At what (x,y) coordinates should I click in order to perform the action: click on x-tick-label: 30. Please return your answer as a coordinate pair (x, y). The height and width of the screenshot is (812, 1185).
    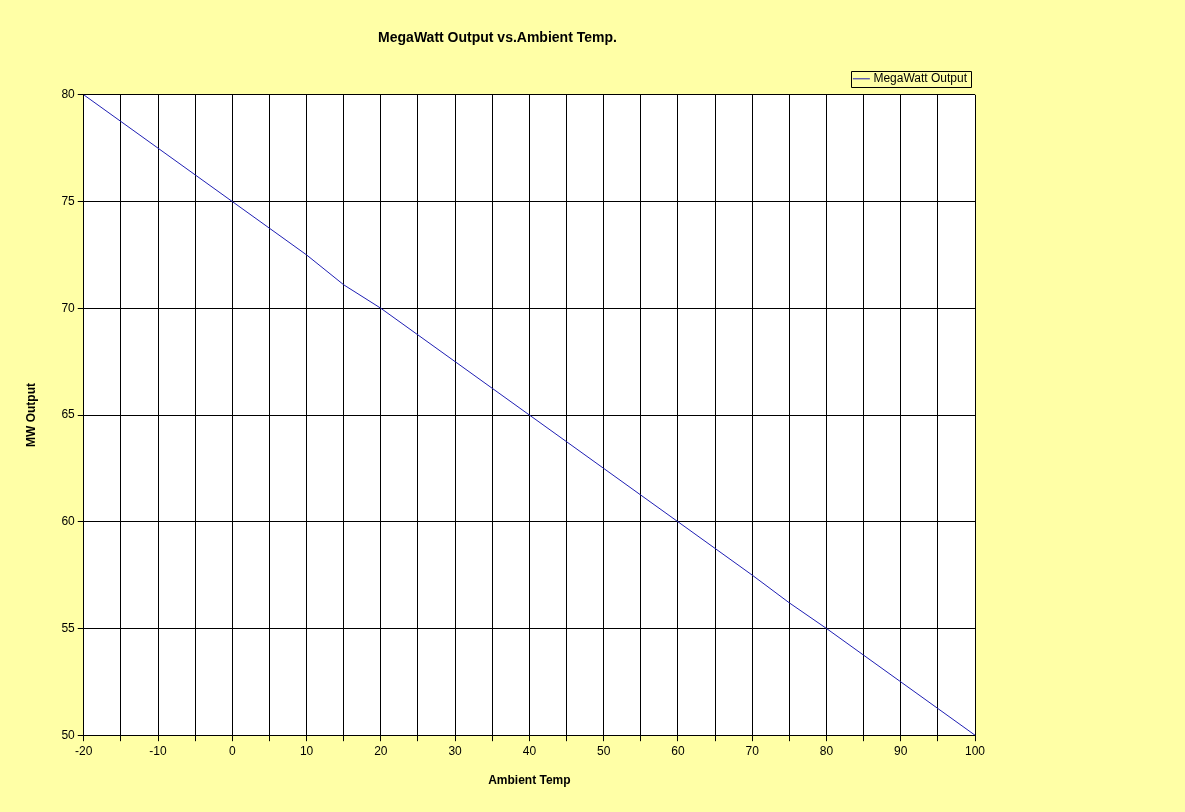
    Looking at the image, I should click on (455, 750).